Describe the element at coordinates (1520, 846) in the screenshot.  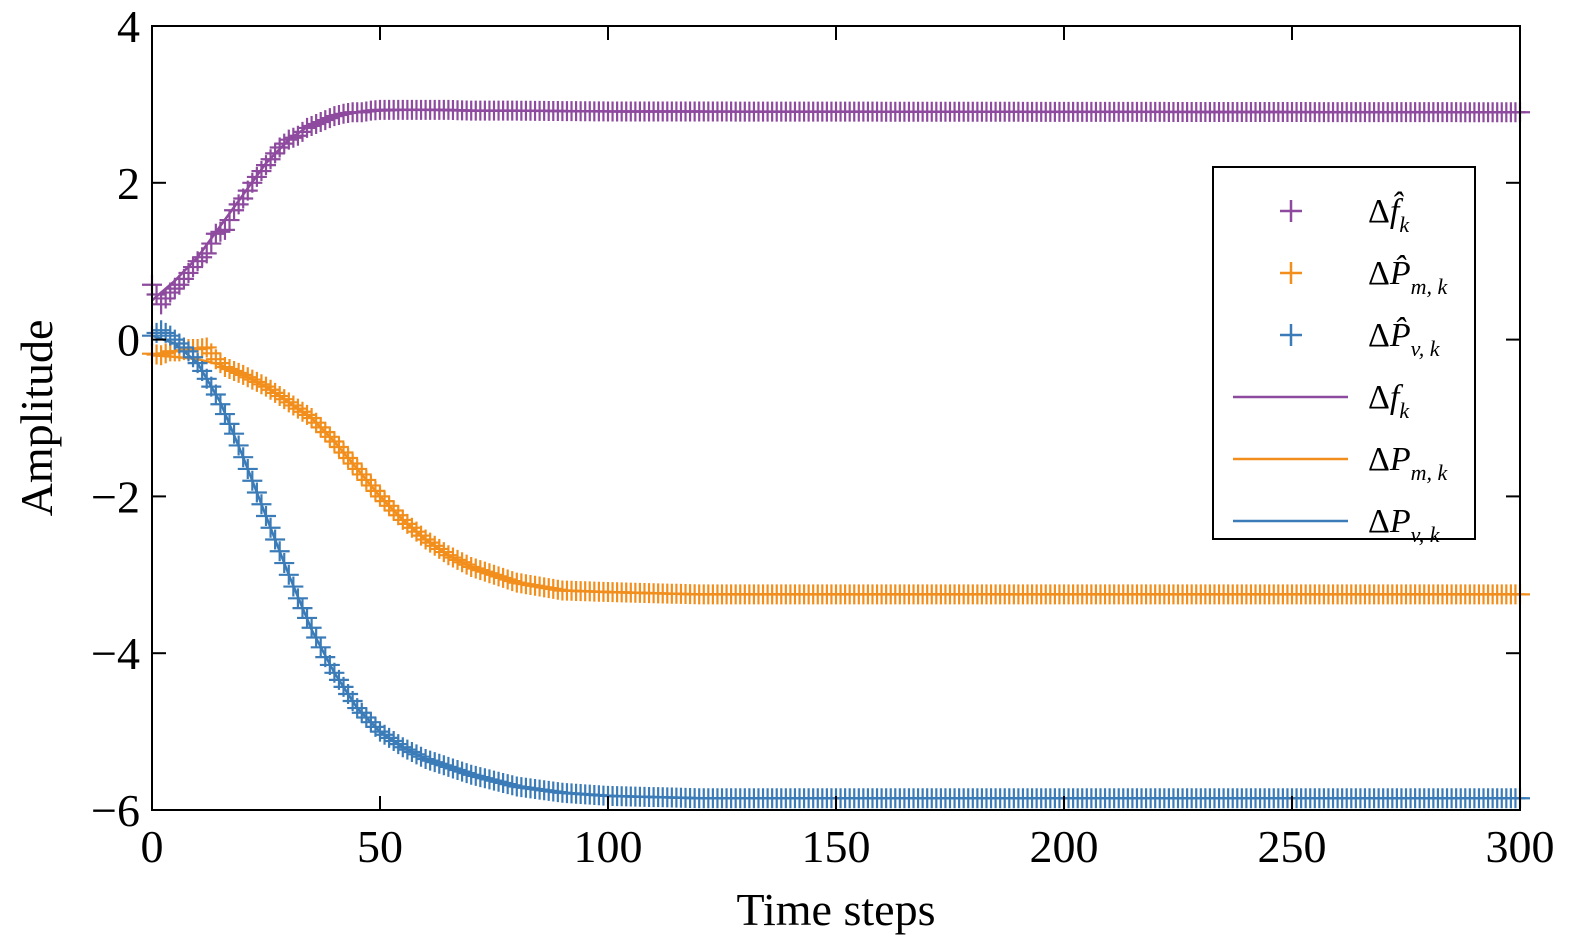
I see `x-tick-label: 300` at that location.